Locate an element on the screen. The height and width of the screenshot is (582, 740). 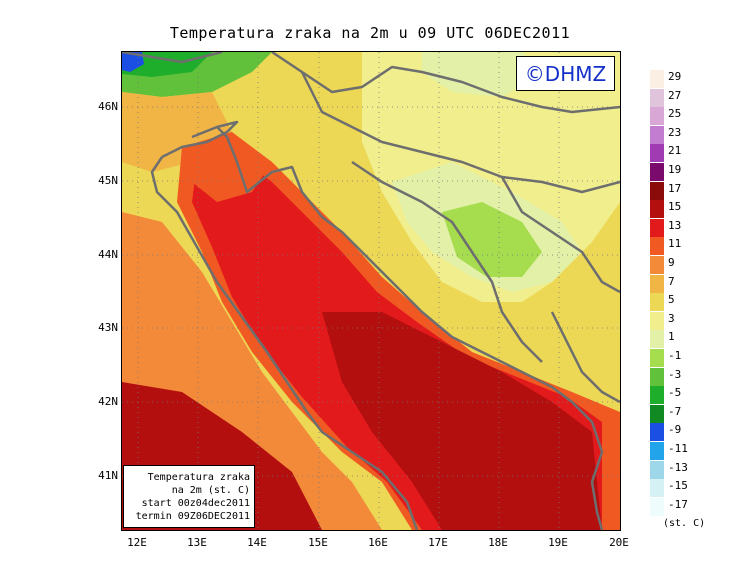
inland-freezing-zone is located at coordinates (492, 239).